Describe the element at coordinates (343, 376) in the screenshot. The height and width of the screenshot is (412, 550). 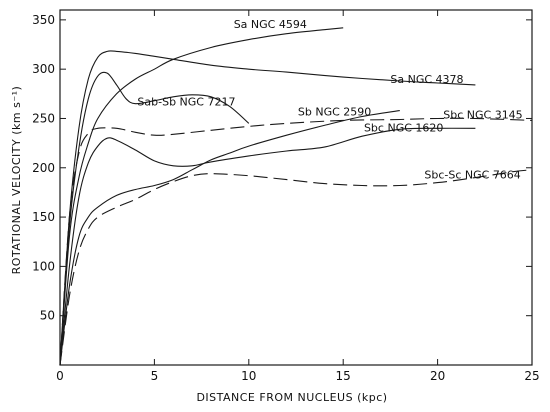
I see `x-tick-label: 15` at that location.